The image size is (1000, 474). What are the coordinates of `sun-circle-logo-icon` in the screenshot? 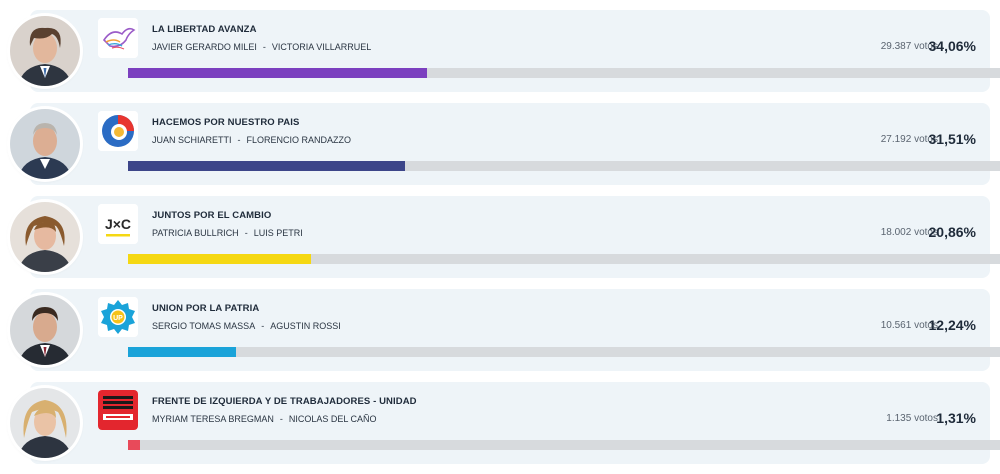 It's located at (118, 131).